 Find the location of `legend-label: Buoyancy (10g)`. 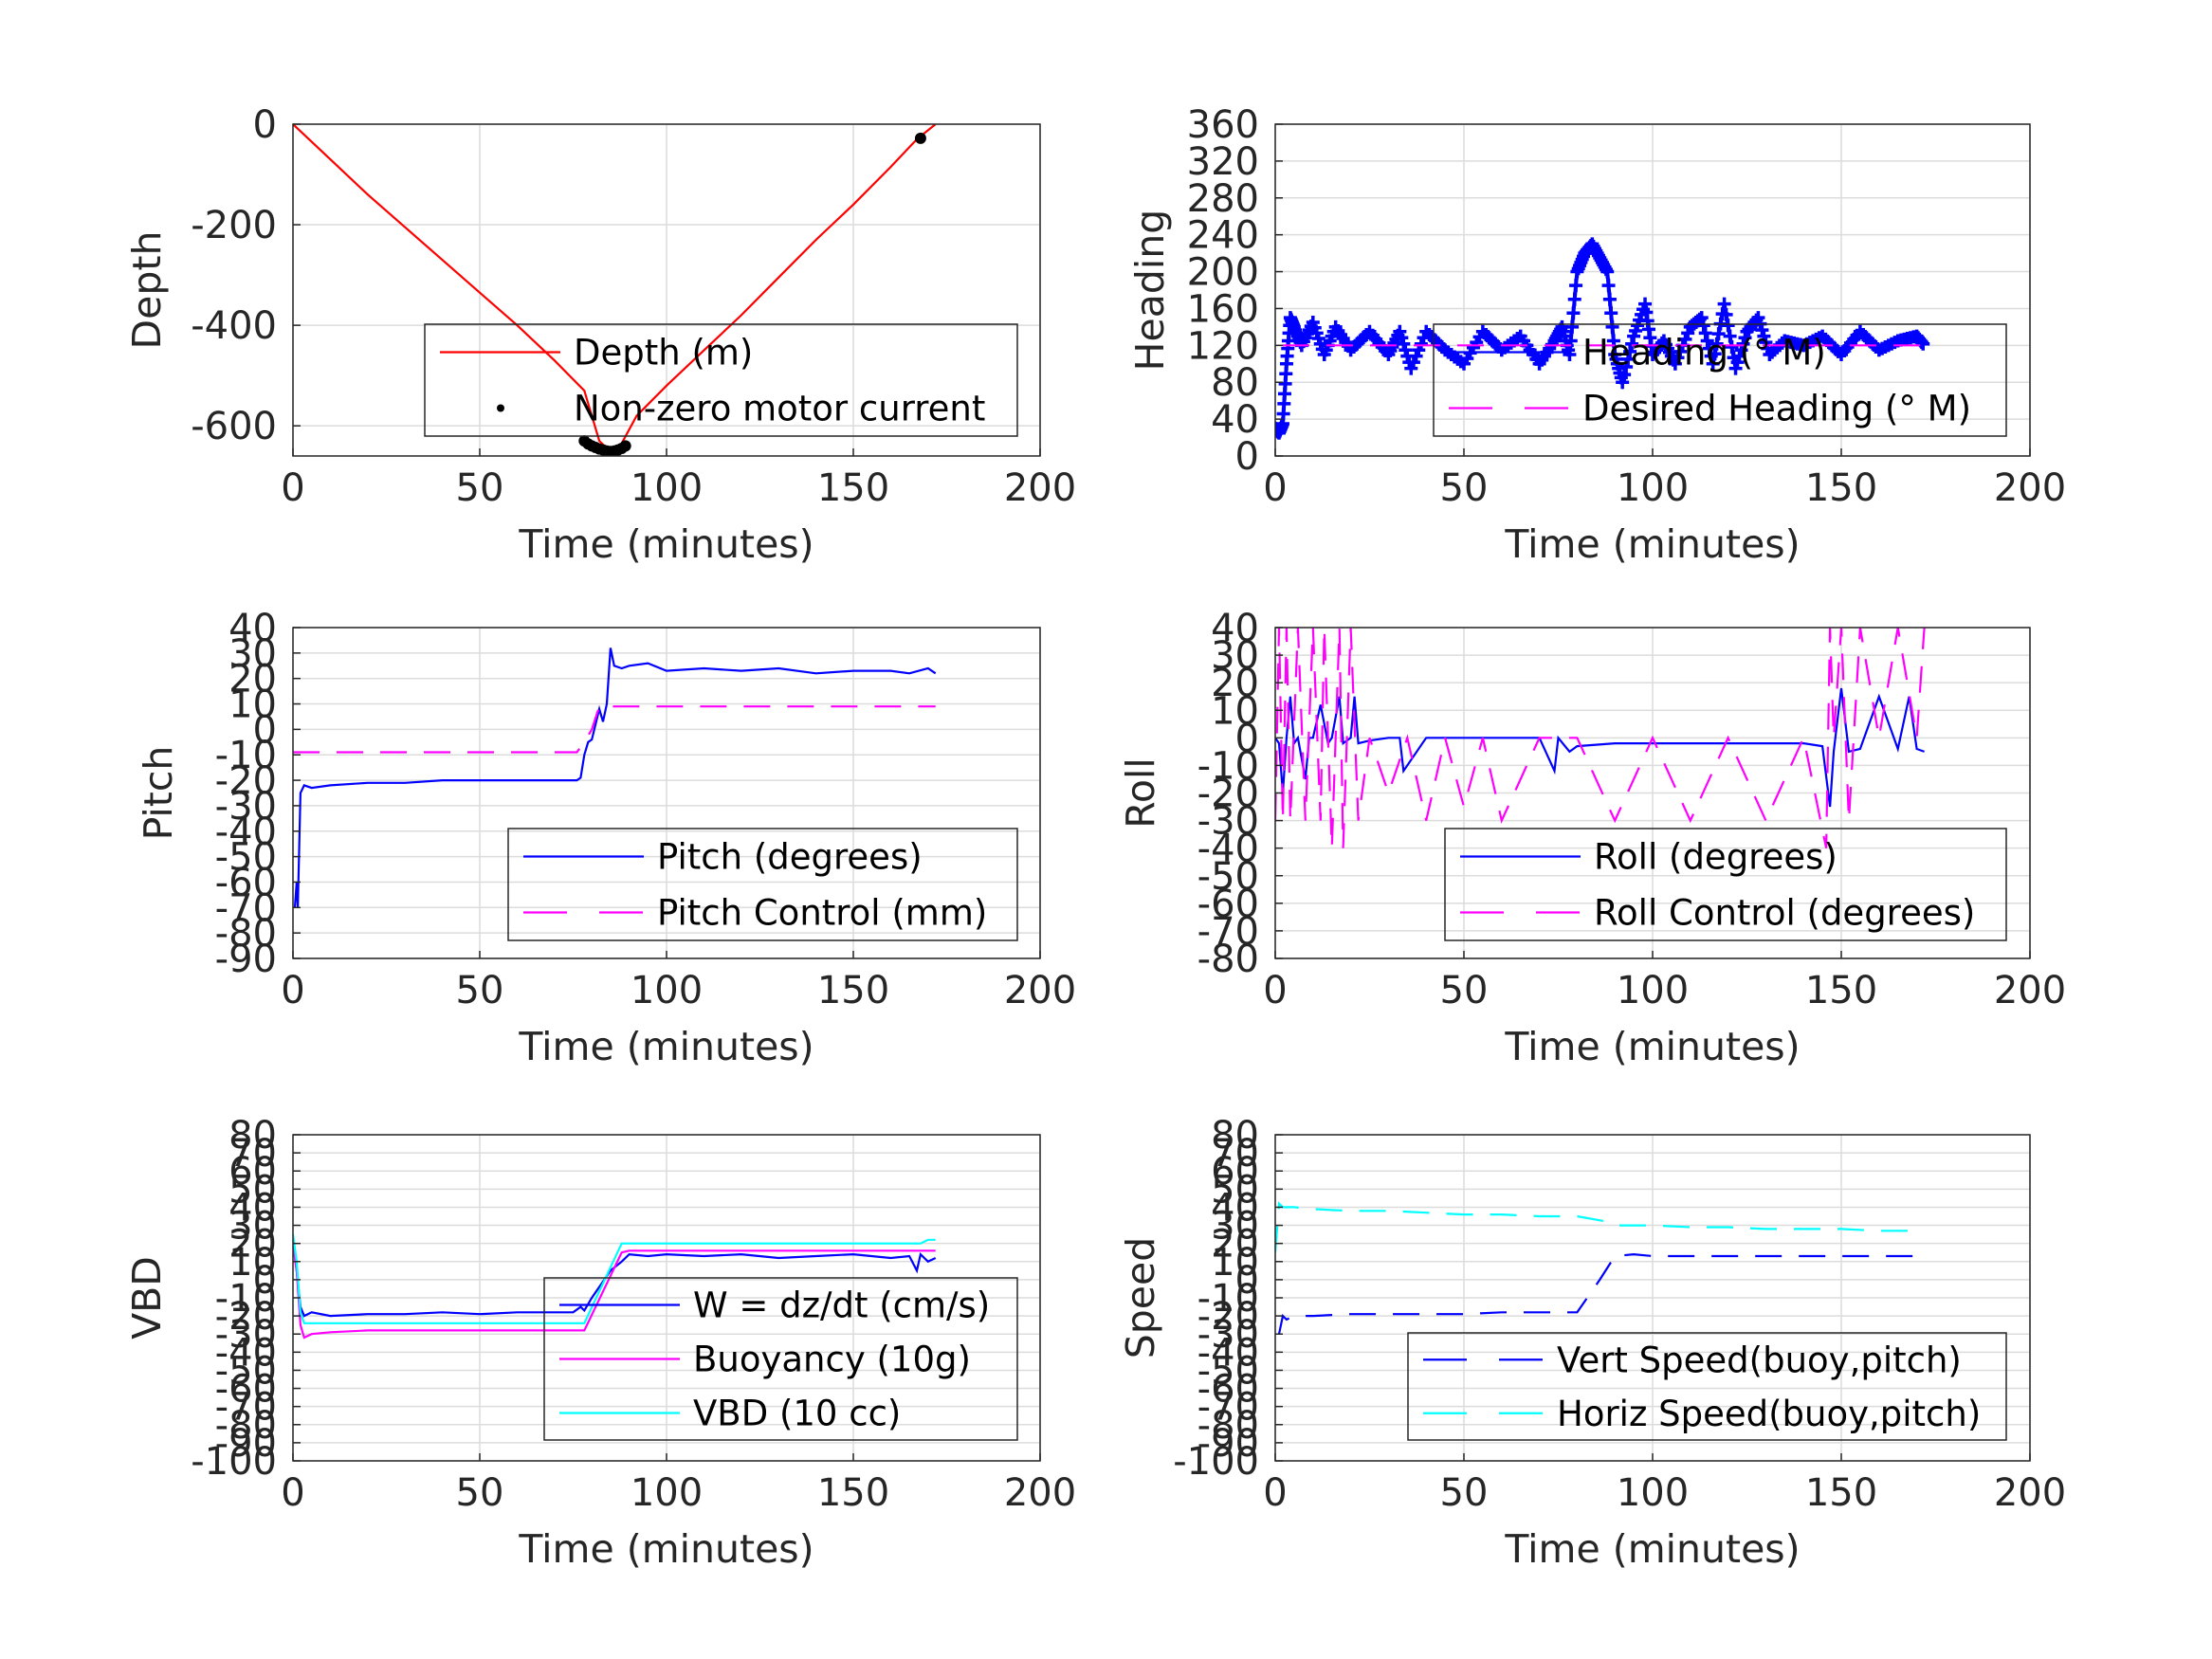

legend-label: Buoyancy (10g) is located at coordinates (832, 1360).